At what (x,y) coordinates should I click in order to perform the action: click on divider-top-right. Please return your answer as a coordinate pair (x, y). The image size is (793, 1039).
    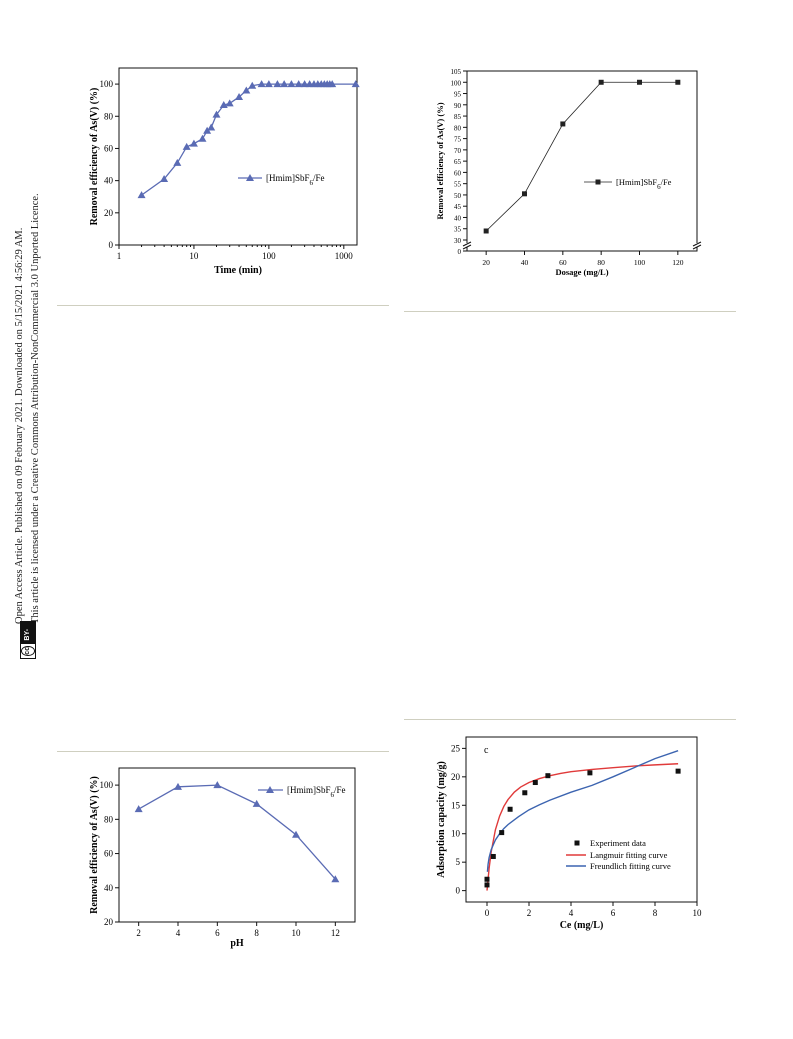
    Looking at the image, I should click on (570, 311).